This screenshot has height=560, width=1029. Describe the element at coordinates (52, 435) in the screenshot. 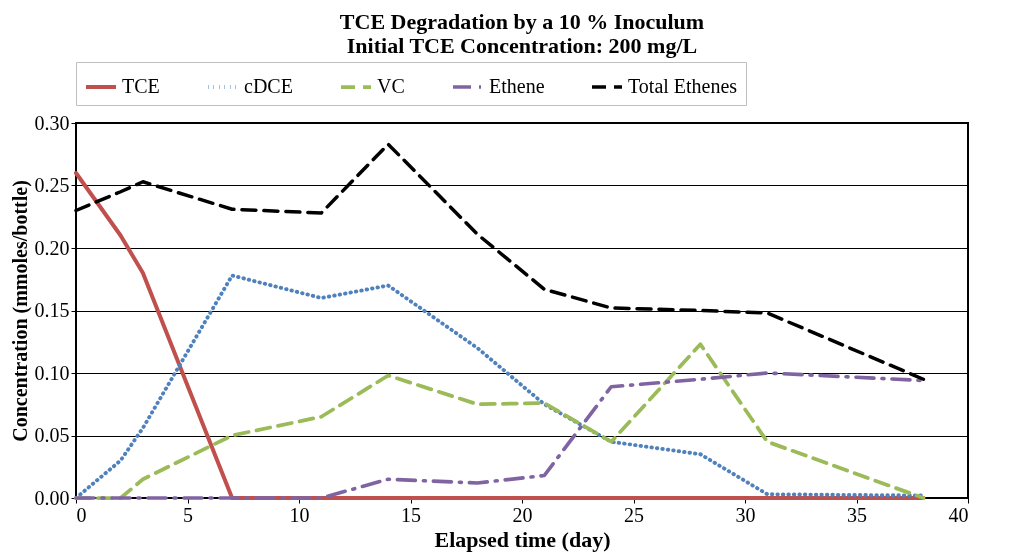

I see `y-tick-label: 0.05` at that location.